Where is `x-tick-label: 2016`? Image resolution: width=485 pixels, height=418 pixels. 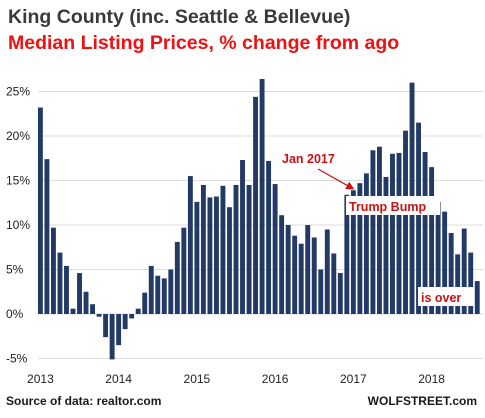
x-tick-label: 2016 is located at coordinates (275, 379).